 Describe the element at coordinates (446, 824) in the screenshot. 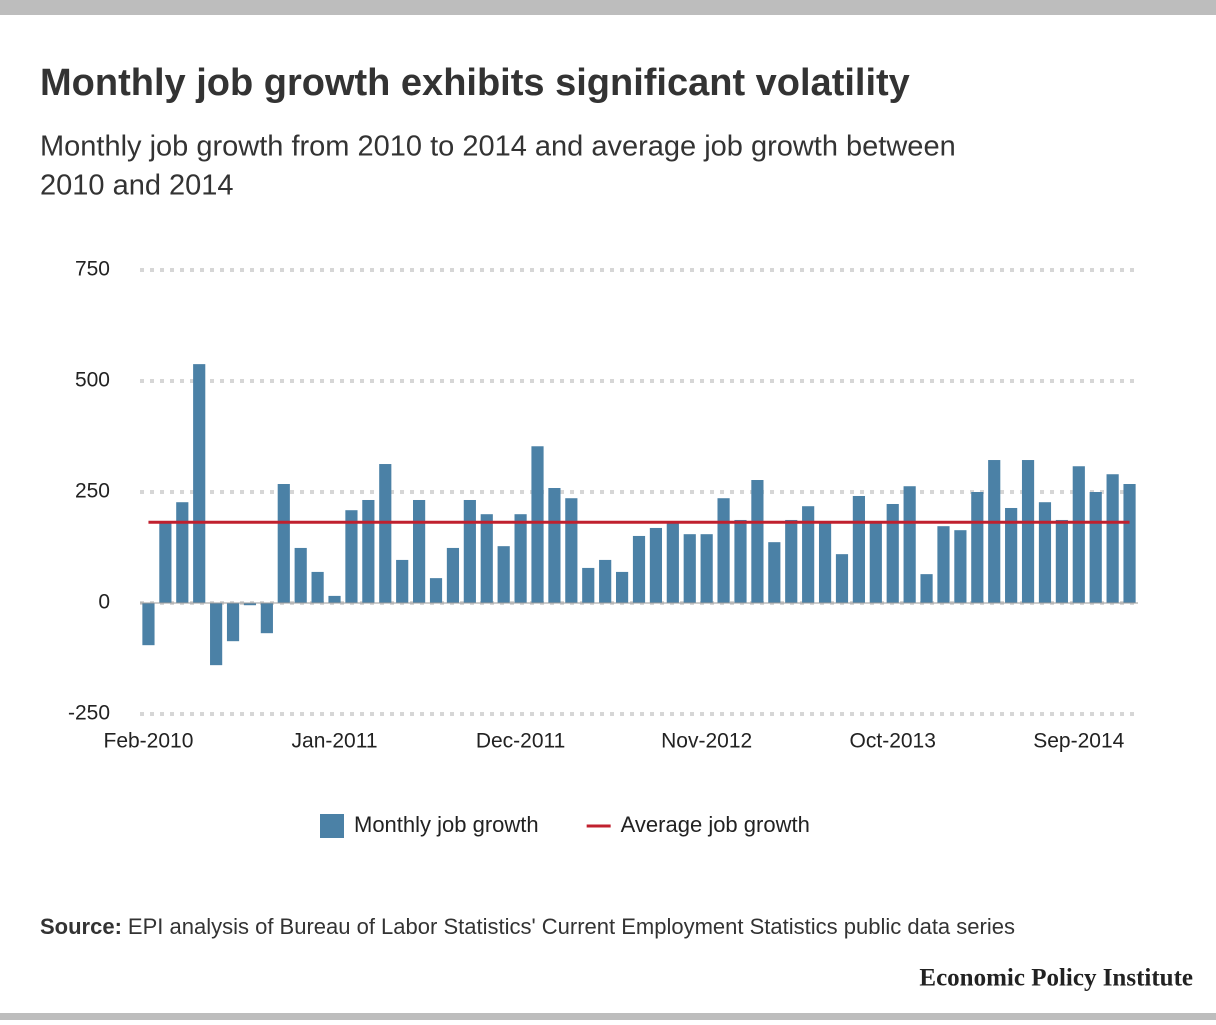

I see `legend-label: Monthly job growth` at that location.